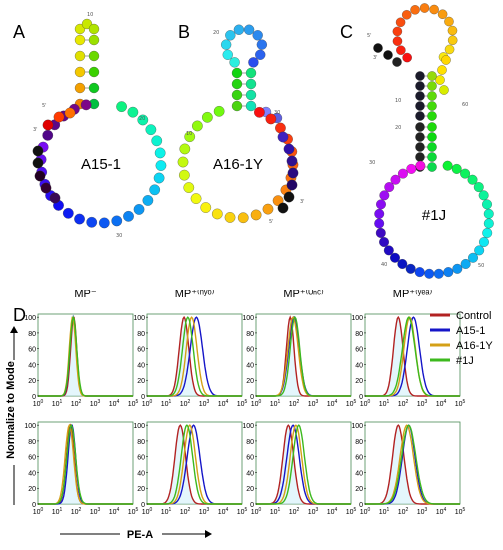 This screenshot has height=550, width=503. I want to click on x-tick-label: 10², so click(185, 511).